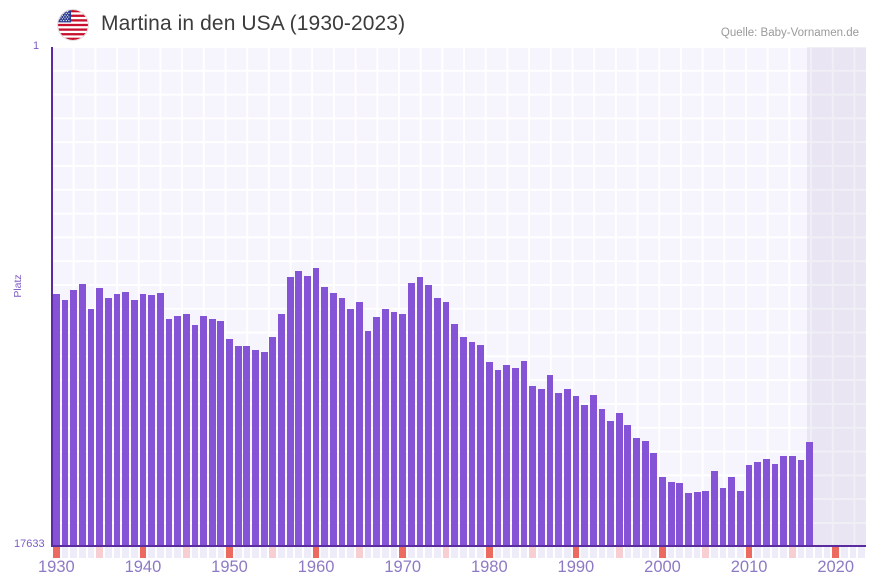 This screenshot has height=587, width=873. What do you see at coordinates (247, 445) in the screenshot?
I see `bar-1952` at bounding box center [247, 445].